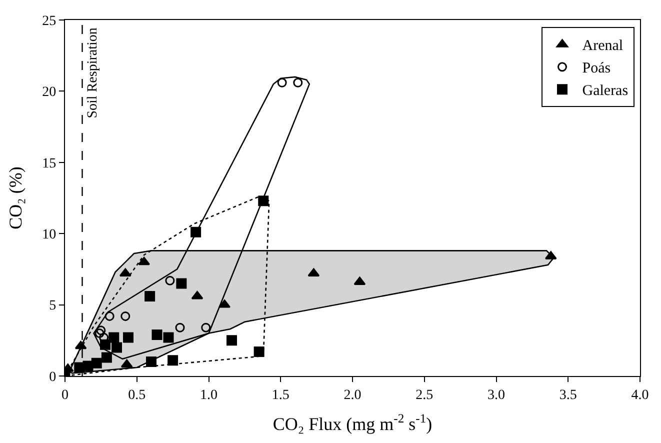 The height and width of the screenshot is (443, 661). What do you see at coordinates (137, 395) in the screenshot?
I see `x-tick-label: 0.5` at bounding box center [137, 395].